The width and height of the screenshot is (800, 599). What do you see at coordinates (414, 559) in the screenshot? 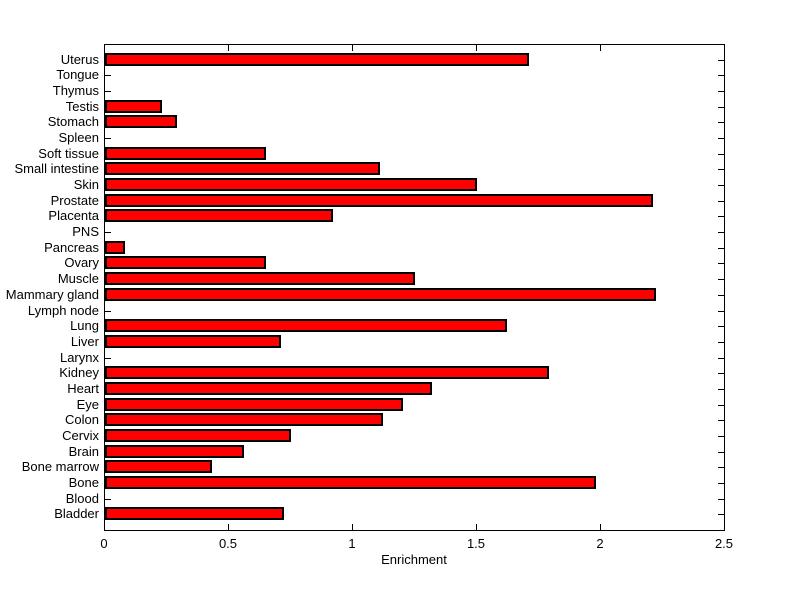
I see `x-axis-label: Enrichment` at bounding box center [414, 559].